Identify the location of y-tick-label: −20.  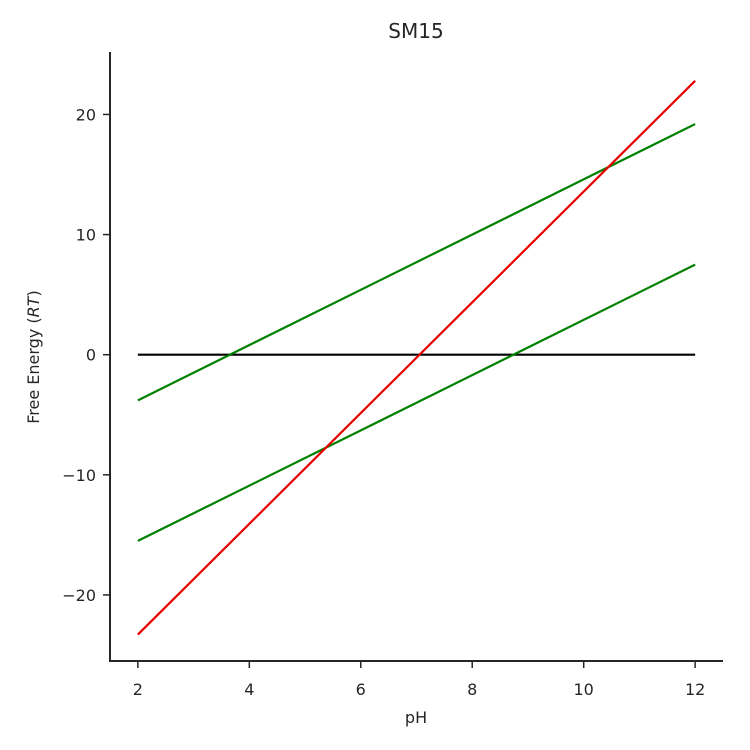
(79, 595).